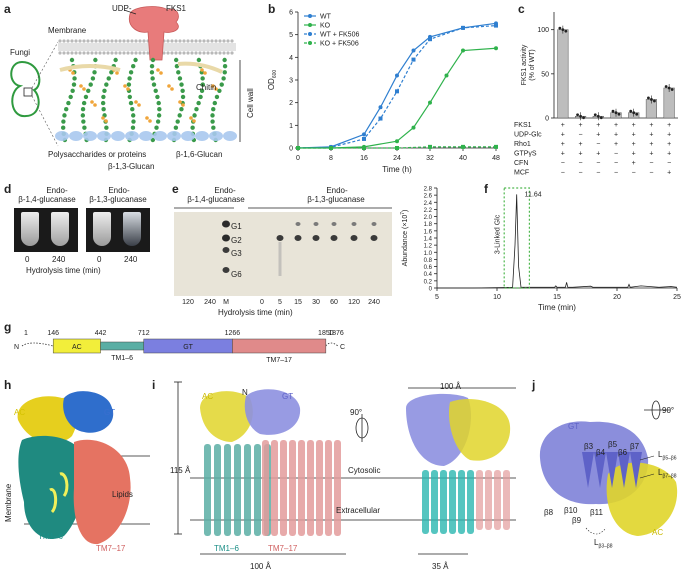 The image size is (685, 572). I want to click on beta-strand, so click(624, 470).